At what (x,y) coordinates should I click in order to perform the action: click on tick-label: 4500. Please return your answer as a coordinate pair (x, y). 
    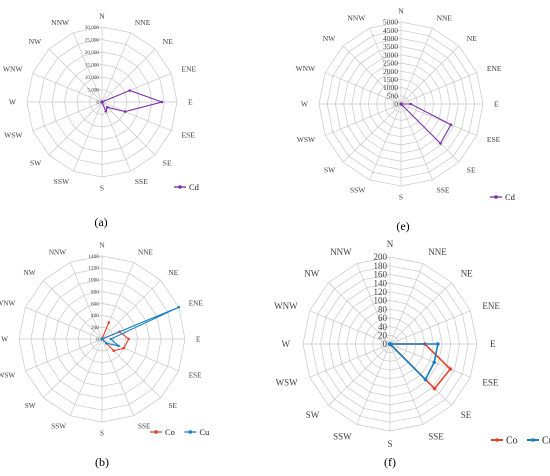
    Looking at the image, I should click on (390, 30).